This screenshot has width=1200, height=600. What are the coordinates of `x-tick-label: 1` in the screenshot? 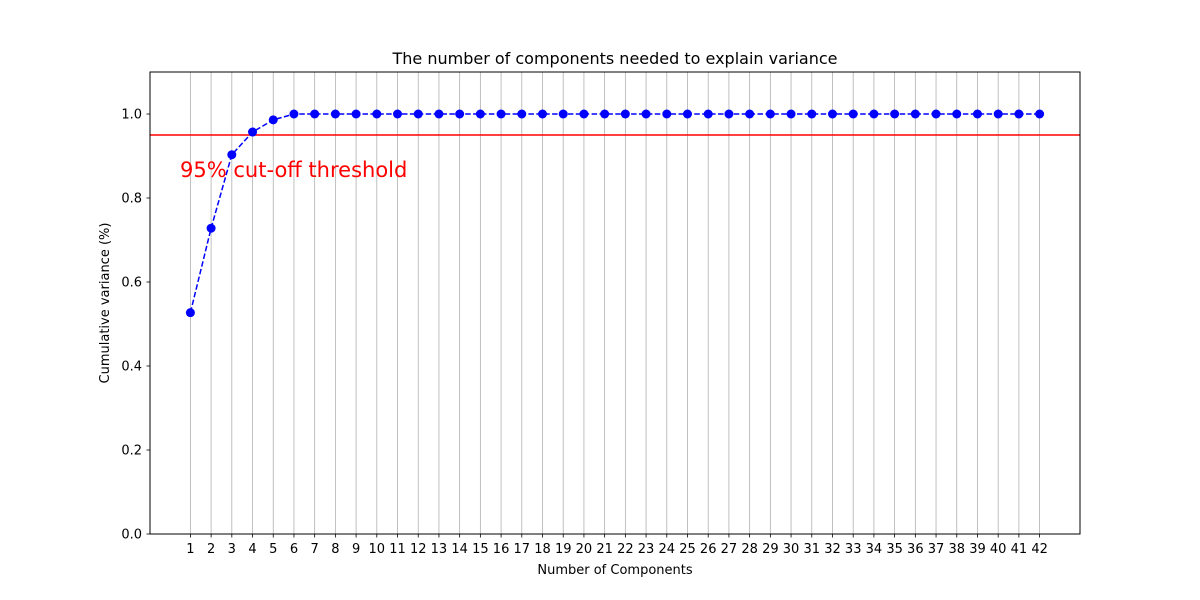 It's located at (190, 549).